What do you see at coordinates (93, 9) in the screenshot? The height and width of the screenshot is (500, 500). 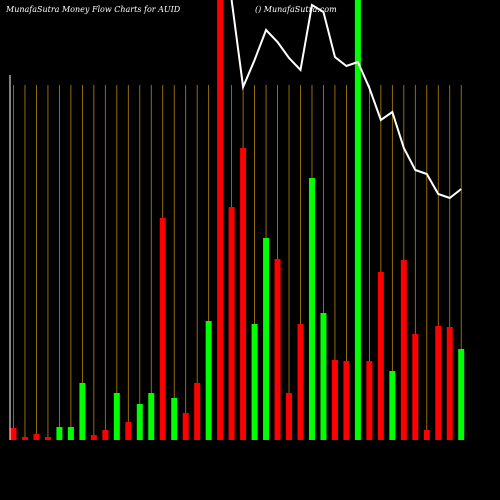 I see `chart-title: MunafaSutra Money Flow Charts for AUID` at bounding box center [93, 9].